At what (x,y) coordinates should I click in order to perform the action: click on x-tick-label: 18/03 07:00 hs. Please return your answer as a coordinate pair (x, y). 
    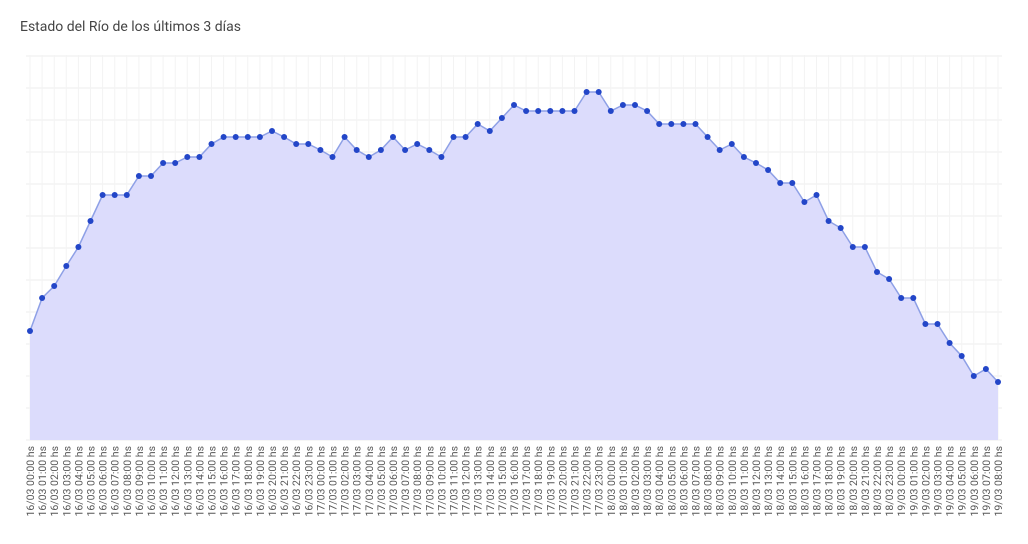
    Looking at the image, I should click on (696, 481).